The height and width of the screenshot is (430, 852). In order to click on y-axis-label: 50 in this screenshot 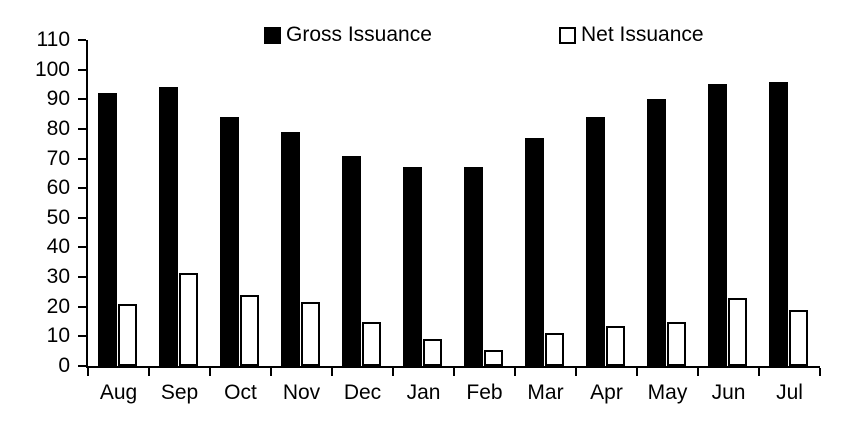, I will do `click(58, 217)`.